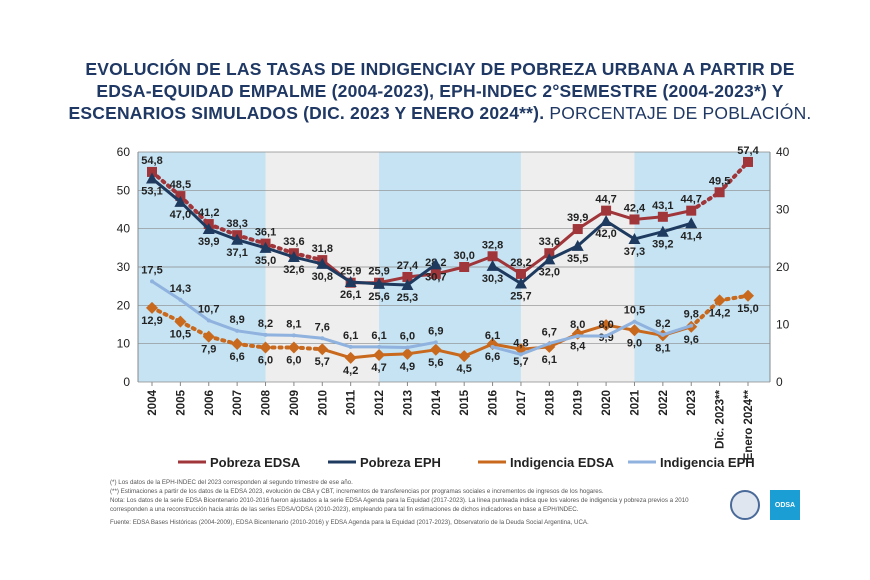 The image size is (870, 580). Describe the element at coordinates (322, 327) in the screenshot. I see `indigencia-eph-data-label: 7,6` at that location.